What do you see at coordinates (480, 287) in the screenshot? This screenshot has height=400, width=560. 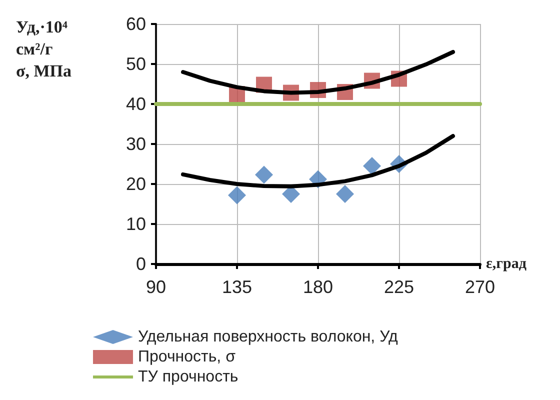 I see `x-tick-label: 270` at bounding box center [480, 287].